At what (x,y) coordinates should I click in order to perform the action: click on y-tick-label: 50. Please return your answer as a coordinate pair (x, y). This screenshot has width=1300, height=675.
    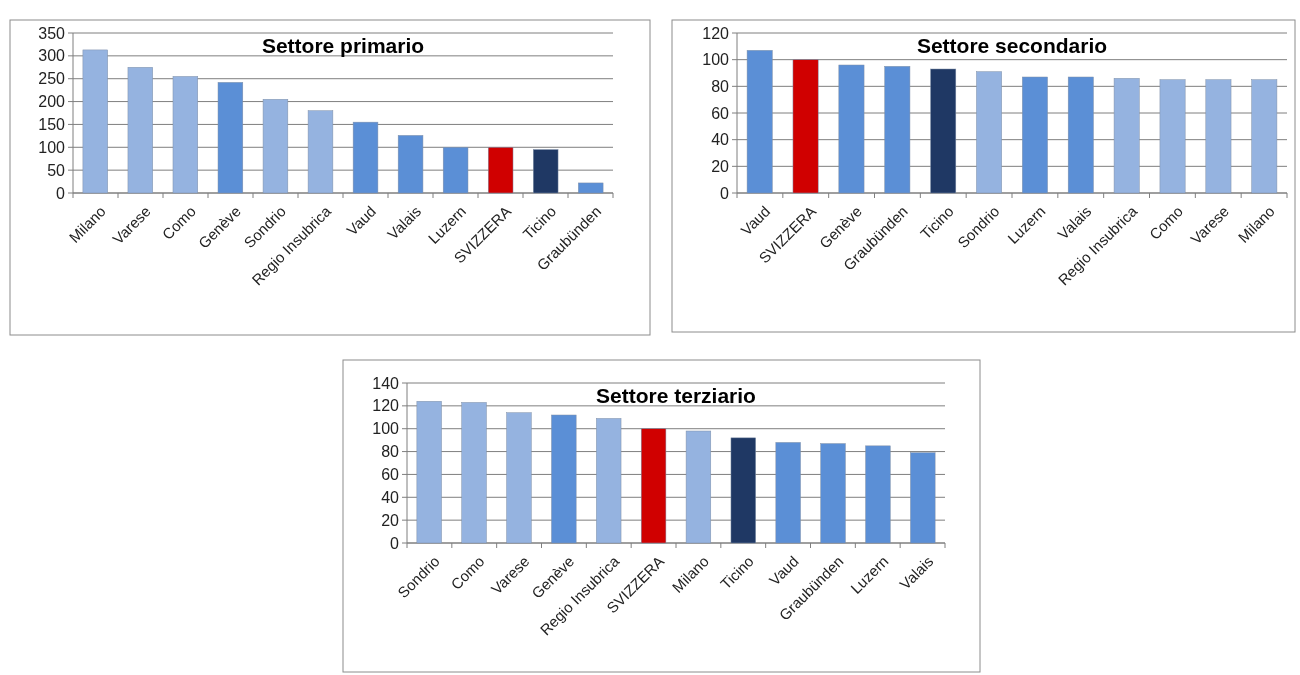
    Looking at the image, I should click on (56, 170).